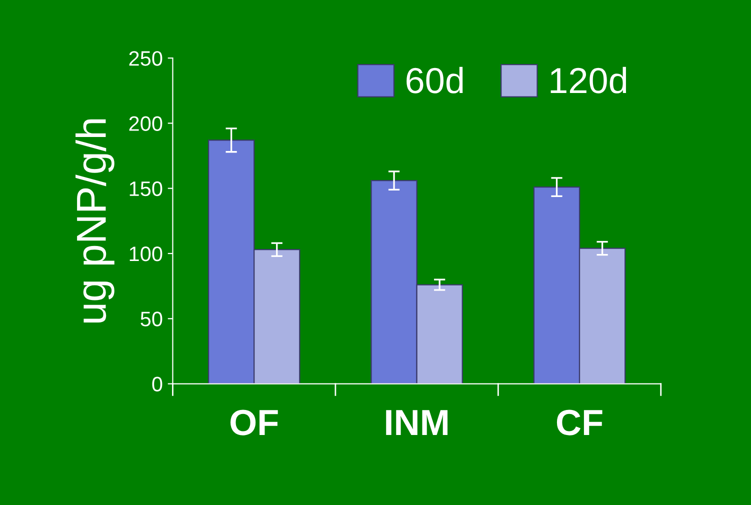  Describe the element at coordinates (145, 123) in the screenshot. I see `y-tick-label: 200` at that location.